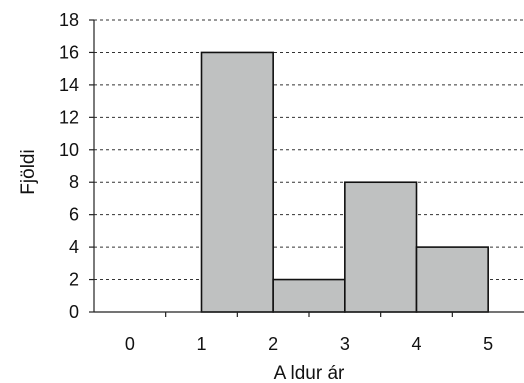 This screenshot has height=383, width=524. Describe the element at coordinates (69, 150) in the screenshot. I see `y-tick-label-10: 10` at that location.